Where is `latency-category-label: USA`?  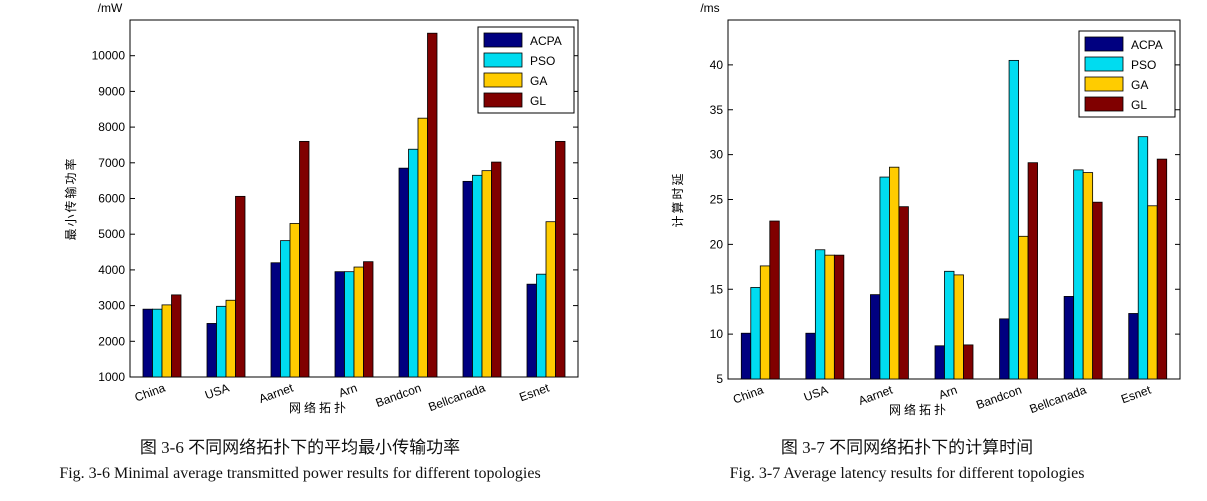
latency-category-label: USA is located at coordinates (816, 394).